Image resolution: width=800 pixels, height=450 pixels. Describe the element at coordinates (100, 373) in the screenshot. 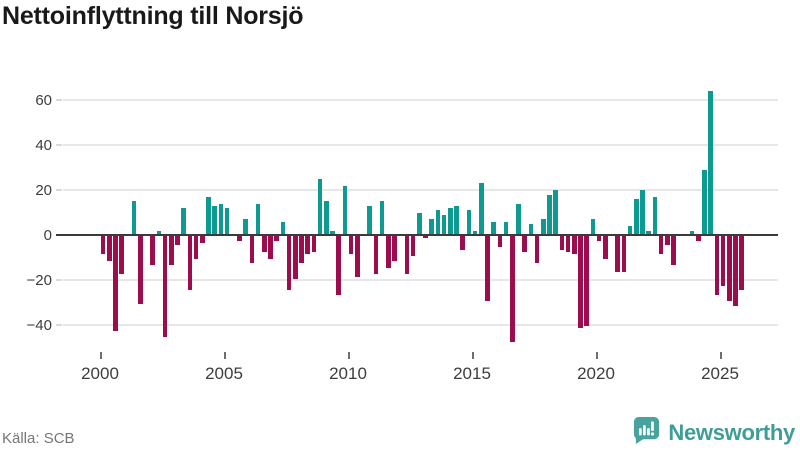

I see `x-axis-label: 2000` at that location.